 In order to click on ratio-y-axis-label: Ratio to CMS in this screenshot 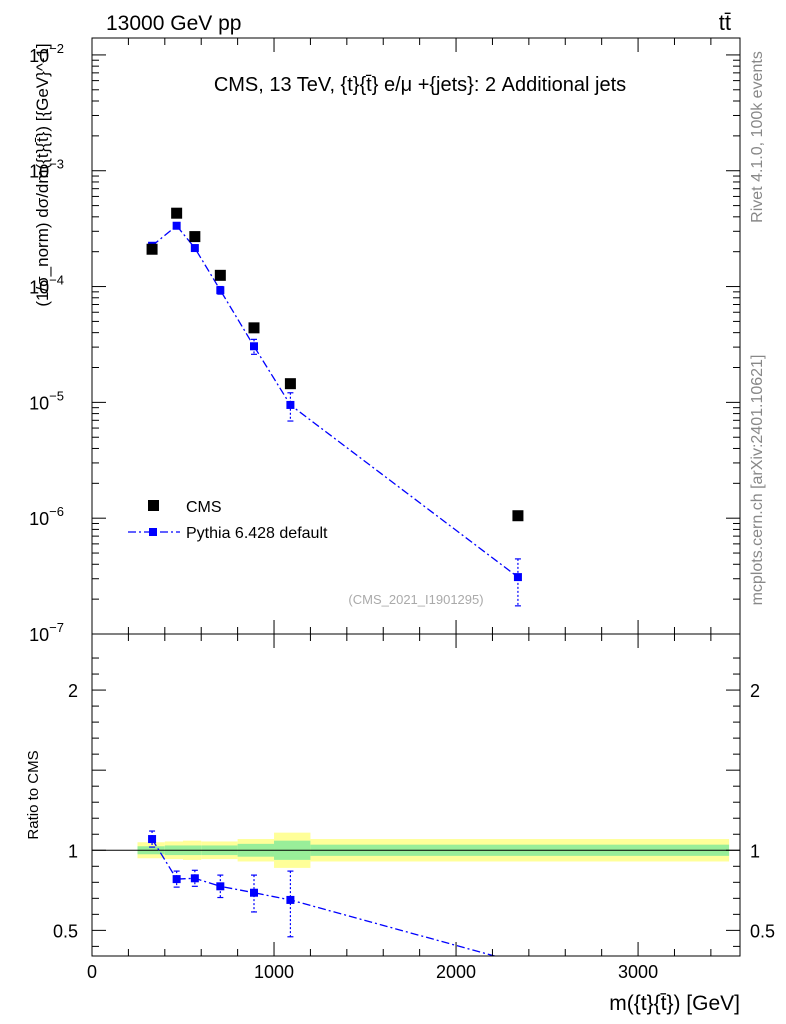, I will do `click(33, 794)`.